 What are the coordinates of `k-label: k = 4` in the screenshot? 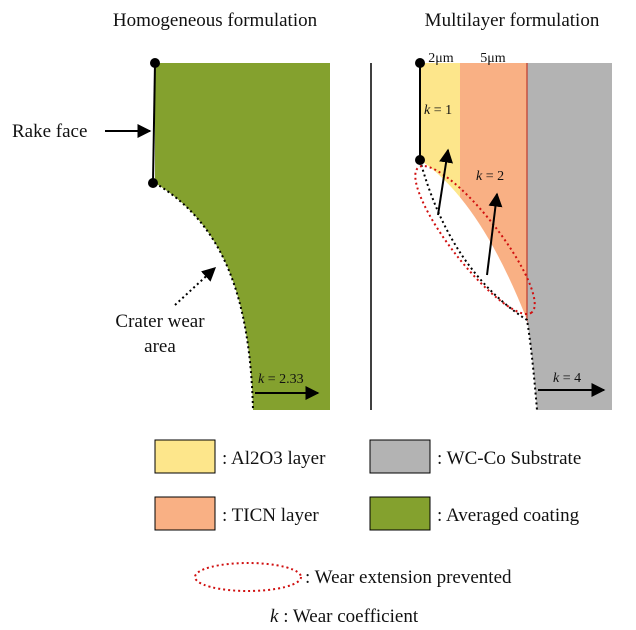 It's located at (567, 378).